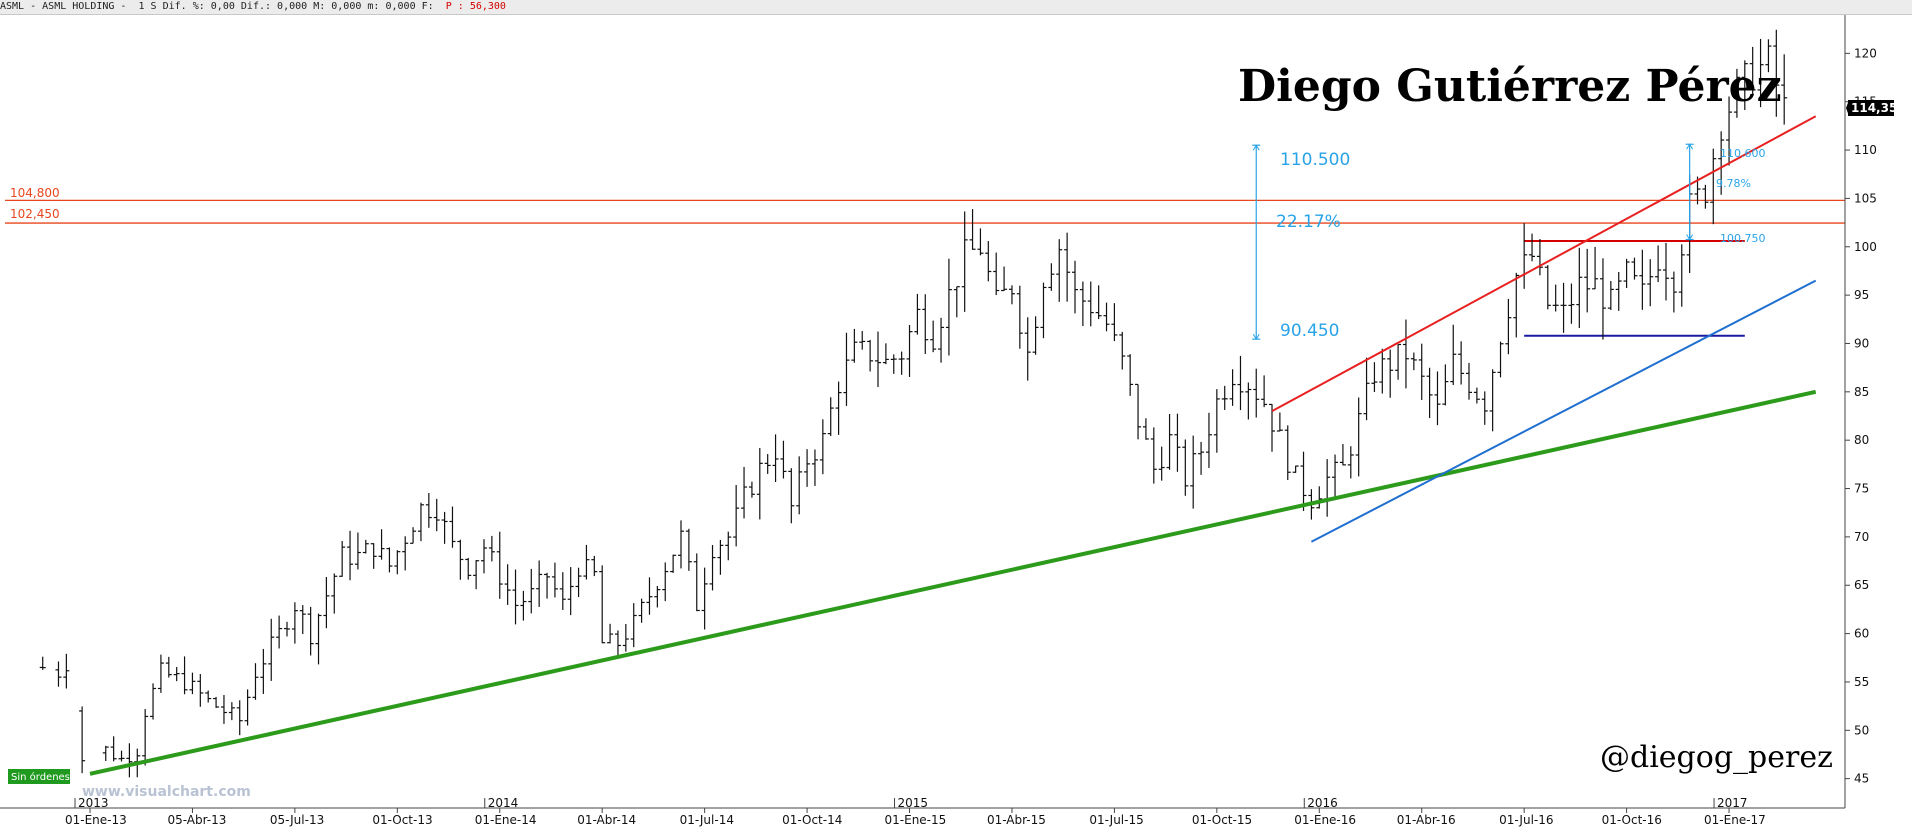 This screenshot has height=828, width=1912. What do you see at coordinates (1861, 779) in the screenshot?
I see `y-tick-label-45: 45` at bounding box center [1861, 779].